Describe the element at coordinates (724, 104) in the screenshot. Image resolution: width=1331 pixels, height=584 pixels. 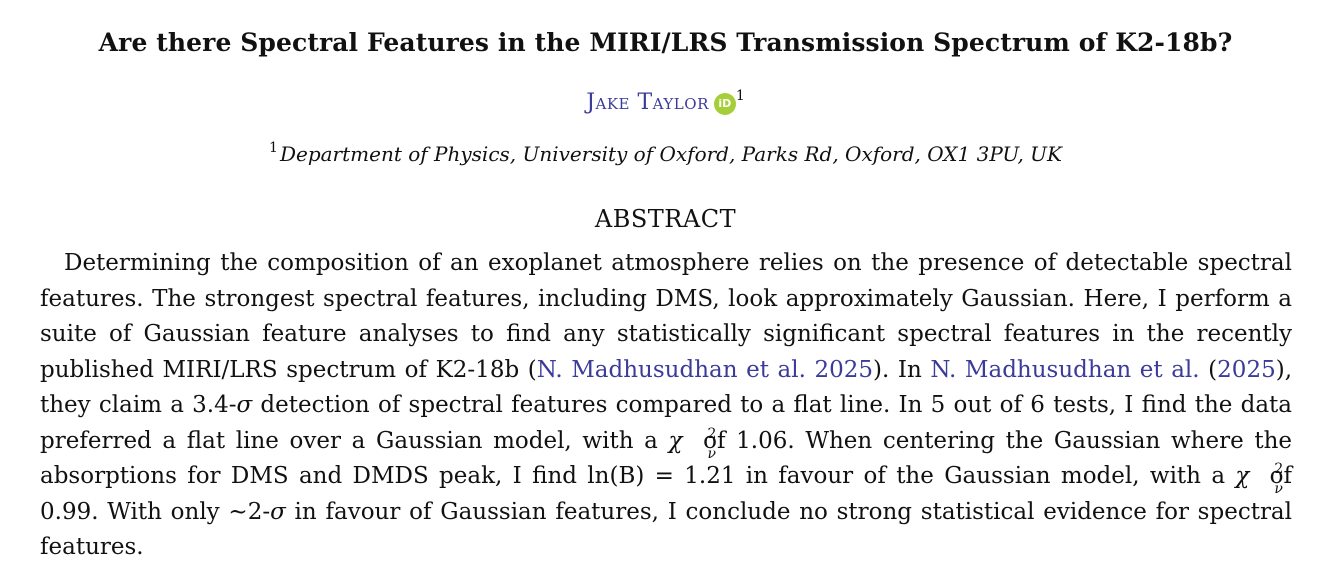
I see `orcid-icon: iD` at that location.